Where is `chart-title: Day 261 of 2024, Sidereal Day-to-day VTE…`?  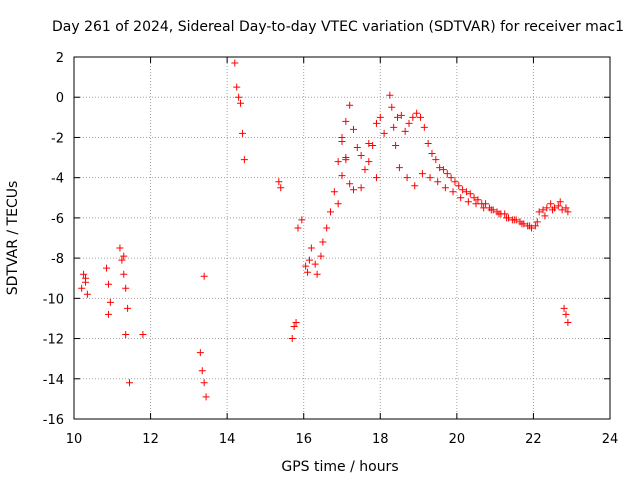 chart-title: Day 261 of 2024, Sidereal Day-to-day VTE… is located at coordinates (338, 27).